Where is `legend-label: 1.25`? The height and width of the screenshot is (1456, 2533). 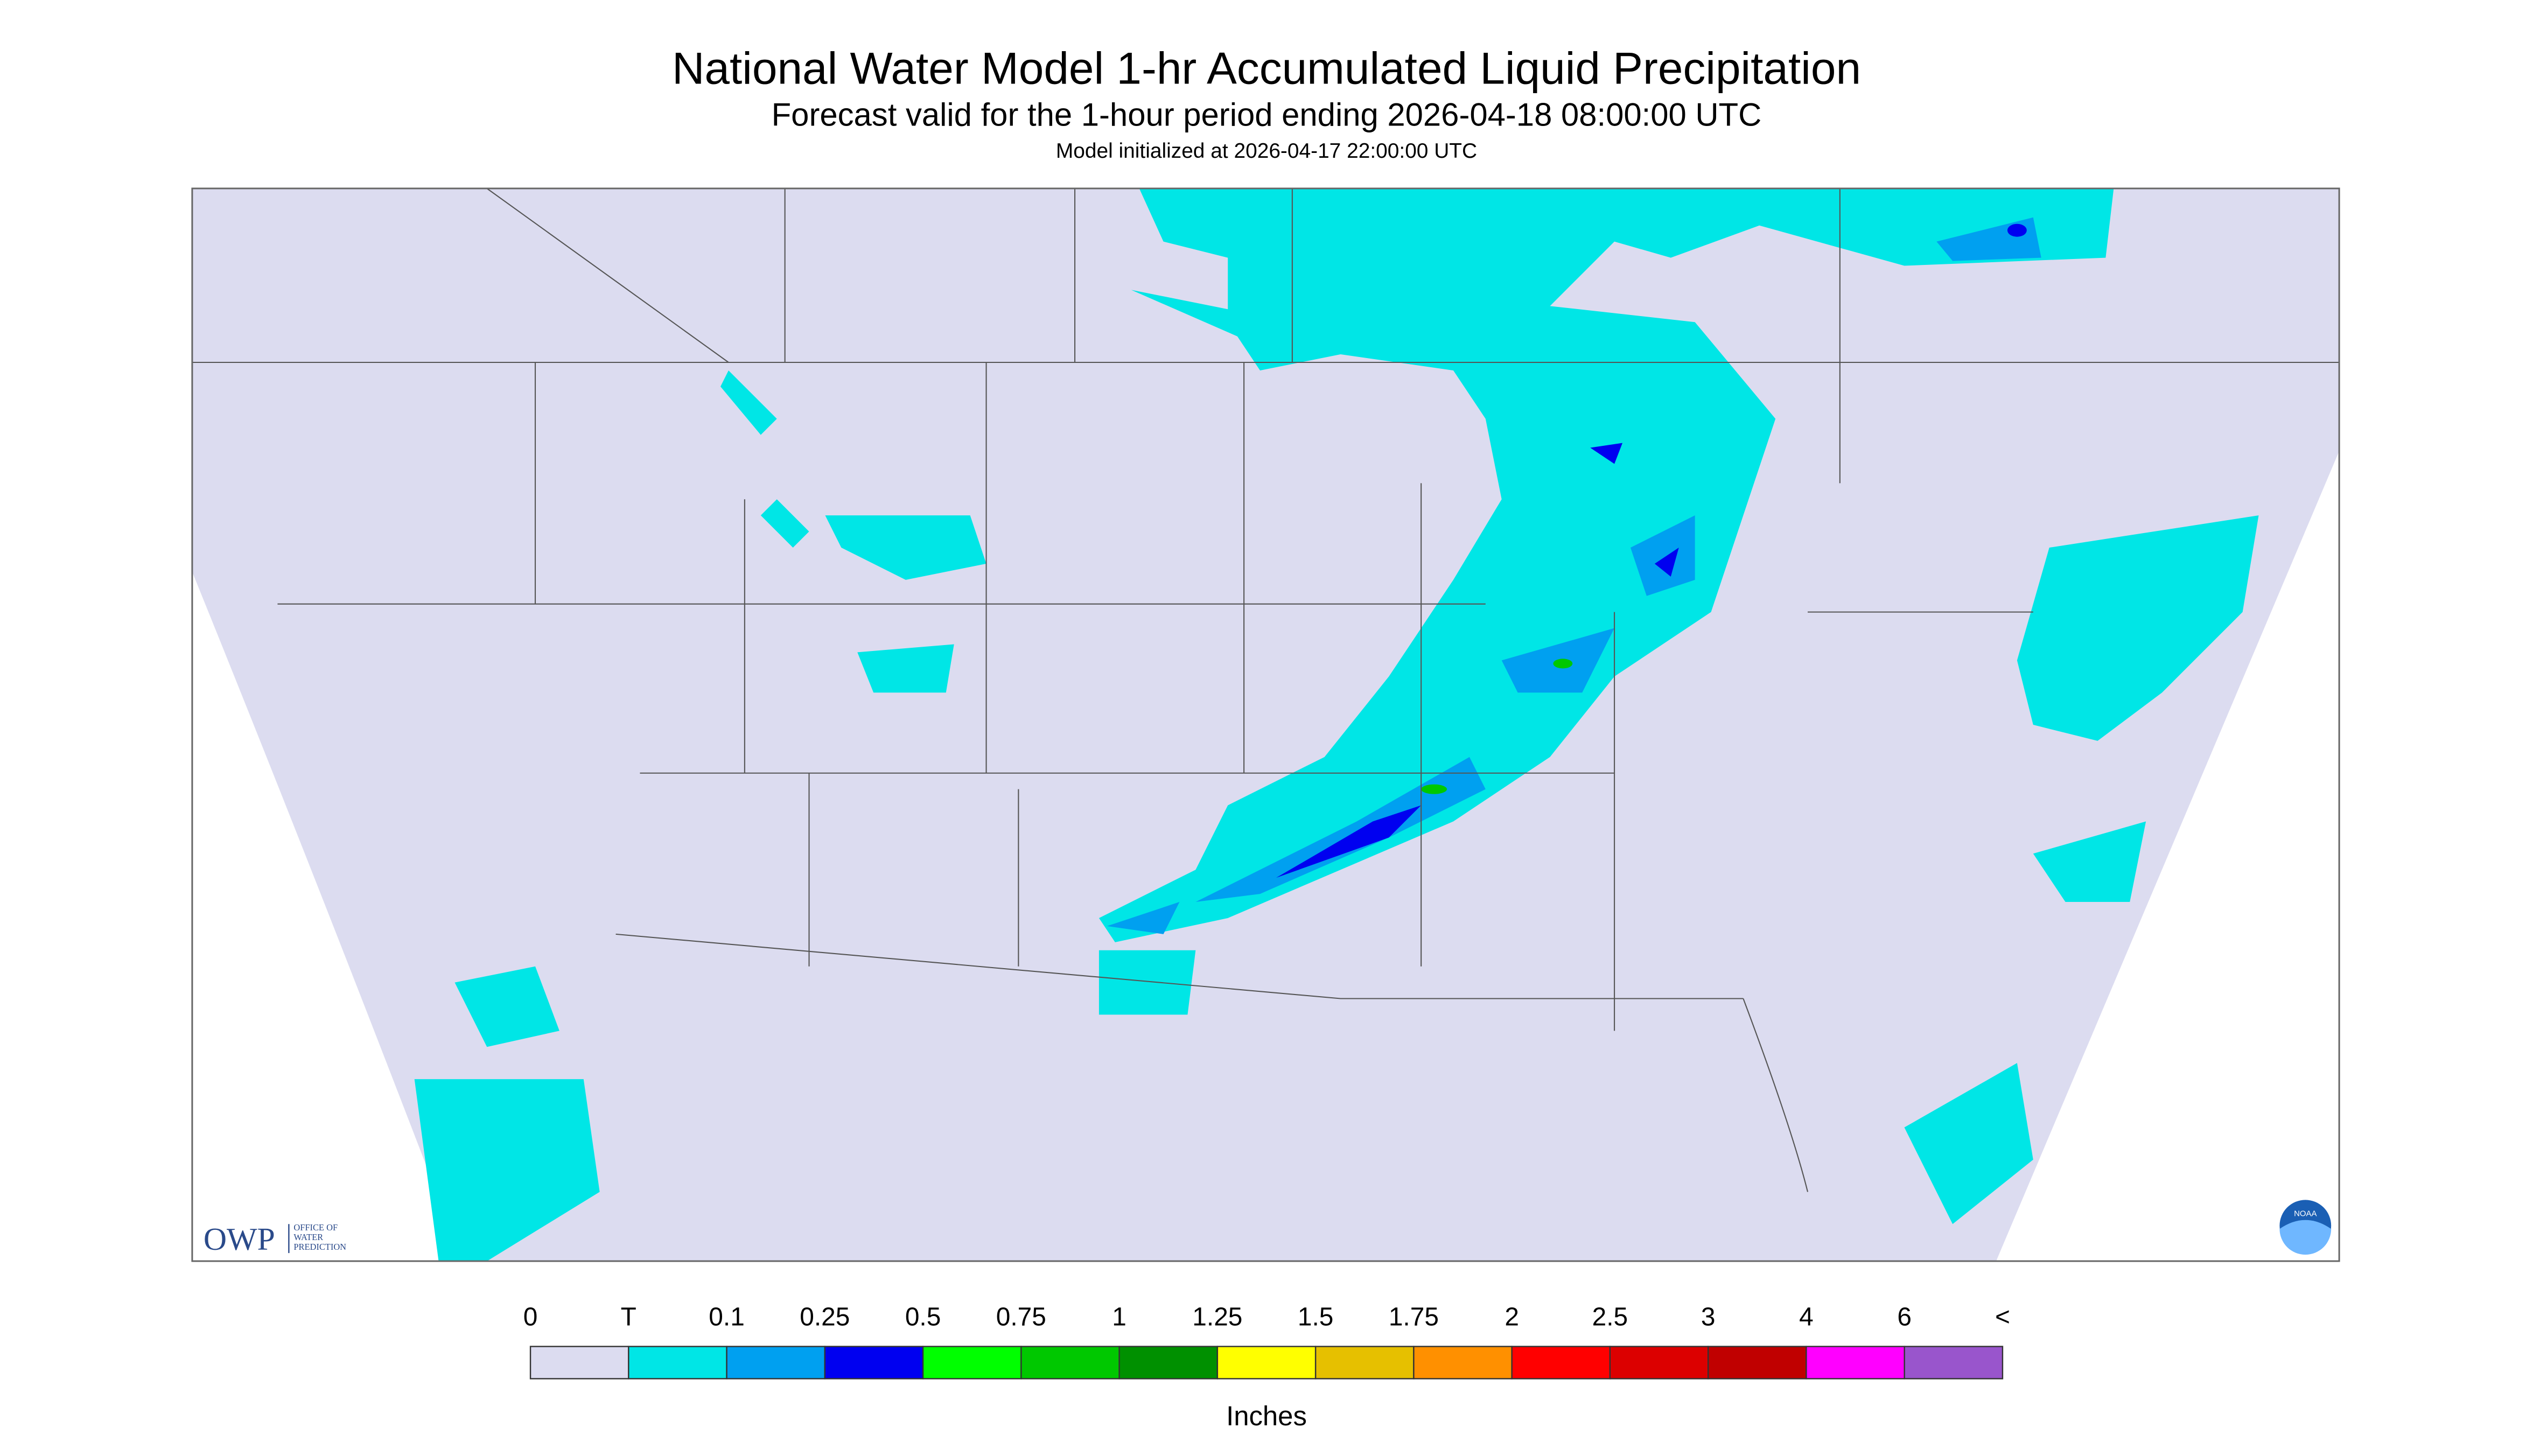 legend-label: 1.25 is located at coordinates (1217, 1317).